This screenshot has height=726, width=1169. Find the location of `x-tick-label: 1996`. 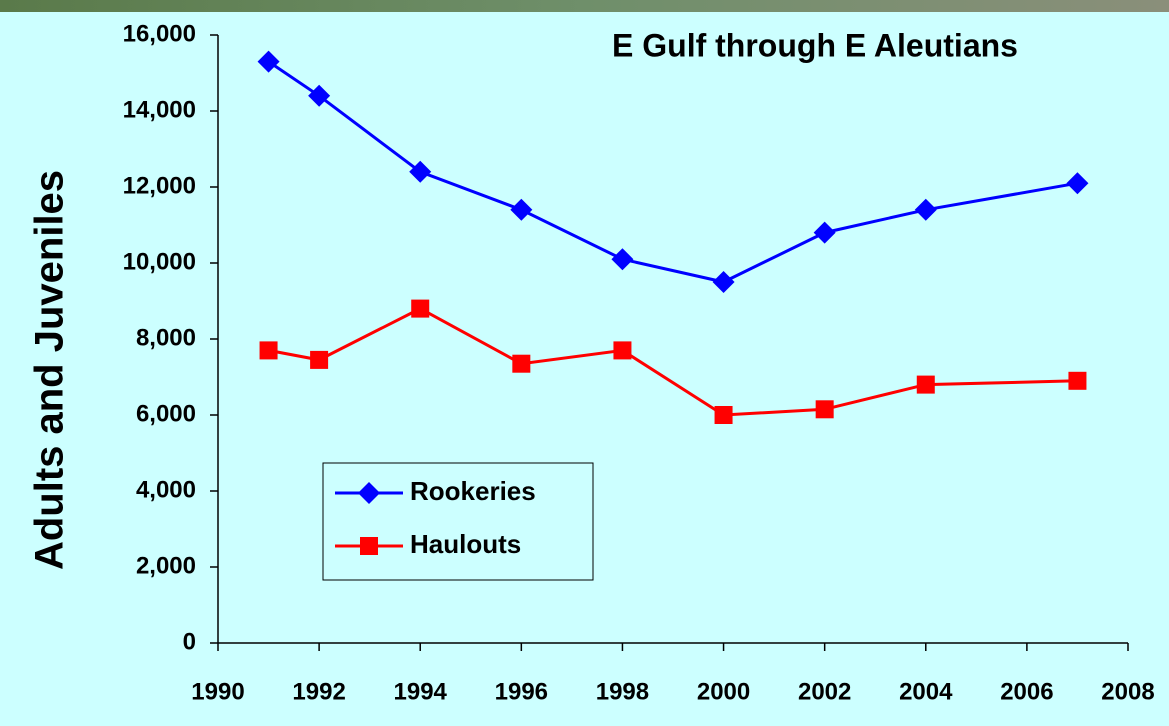

x-tick-label: 1996 is located at coordinates (521, 691).